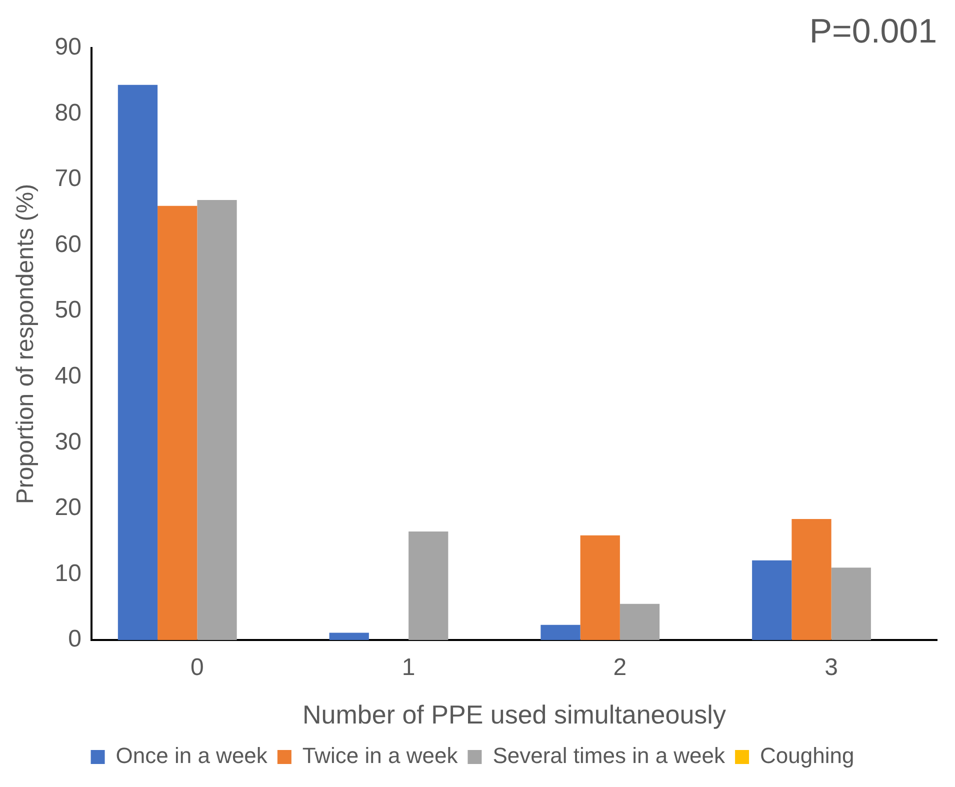 Image resolution: width=955 pixels, height=787 pixels. What do you see at coordinates (192, 755) in the screenshot?
I see `legend-label: Once in a week` at bounding box center [192, 755].